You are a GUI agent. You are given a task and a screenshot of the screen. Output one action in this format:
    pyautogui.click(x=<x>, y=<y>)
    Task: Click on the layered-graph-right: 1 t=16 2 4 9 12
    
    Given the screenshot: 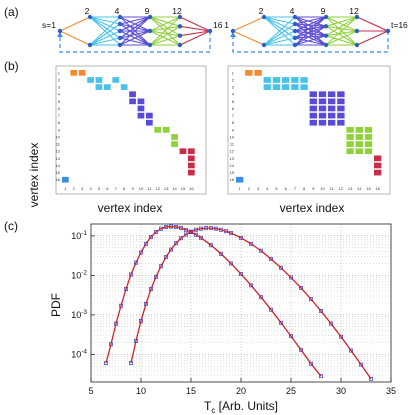 What is the action you would take?
    pyautogui.click(x=316, y=29)
    